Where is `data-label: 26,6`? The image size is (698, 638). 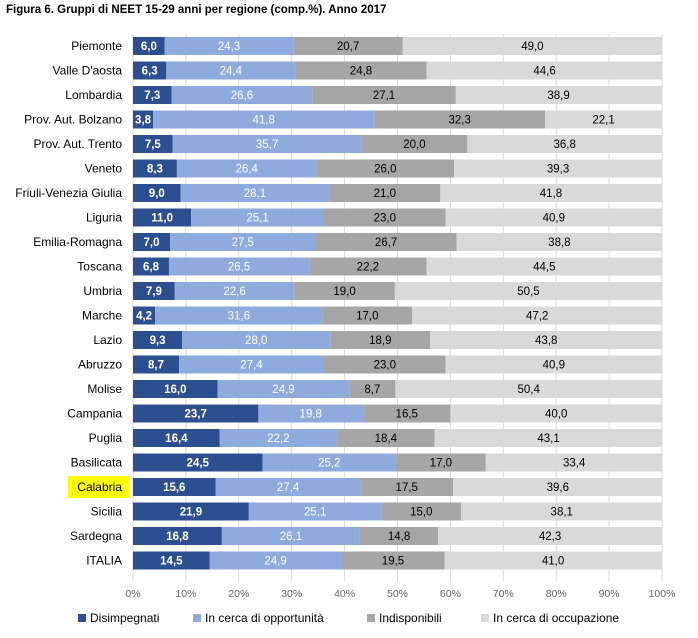
data-label: 26,6 is located at coordinates (242, 96).